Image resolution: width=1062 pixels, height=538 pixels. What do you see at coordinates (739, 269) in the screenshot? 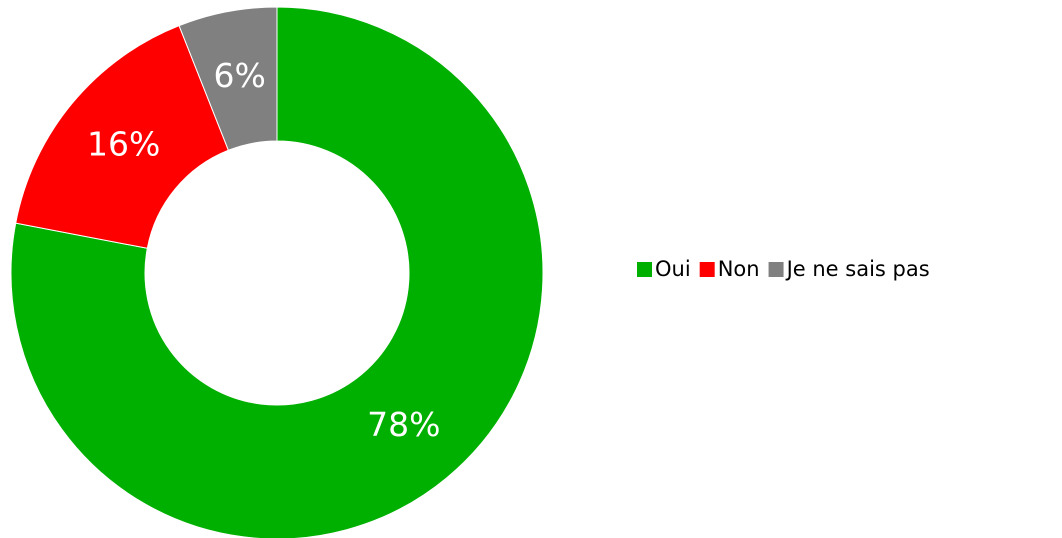
I see `legend-label: Non` at bounding box center [739, 269].